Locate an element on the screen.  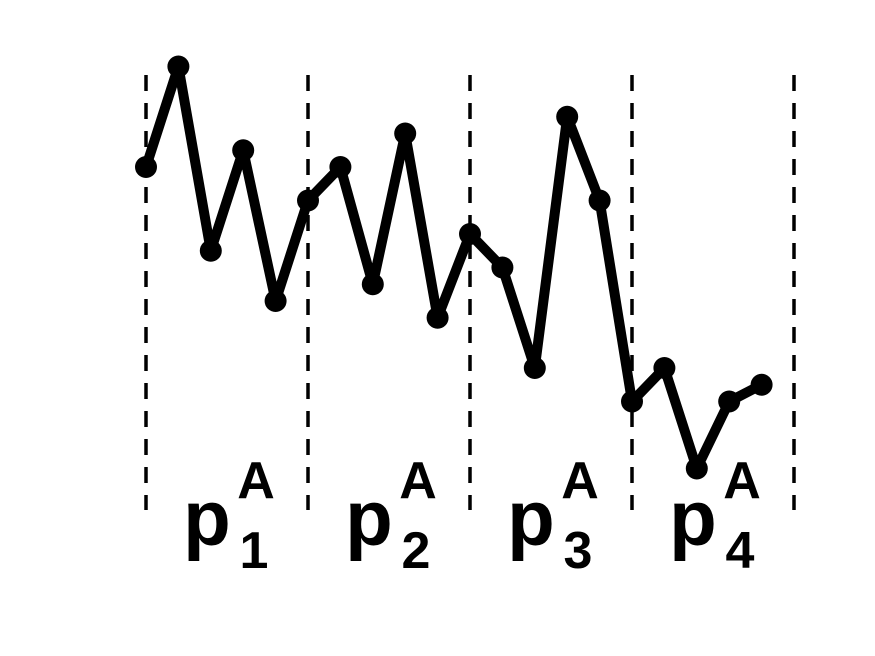
segment-label-subscript: 1 is located at coordinates (254, 551).